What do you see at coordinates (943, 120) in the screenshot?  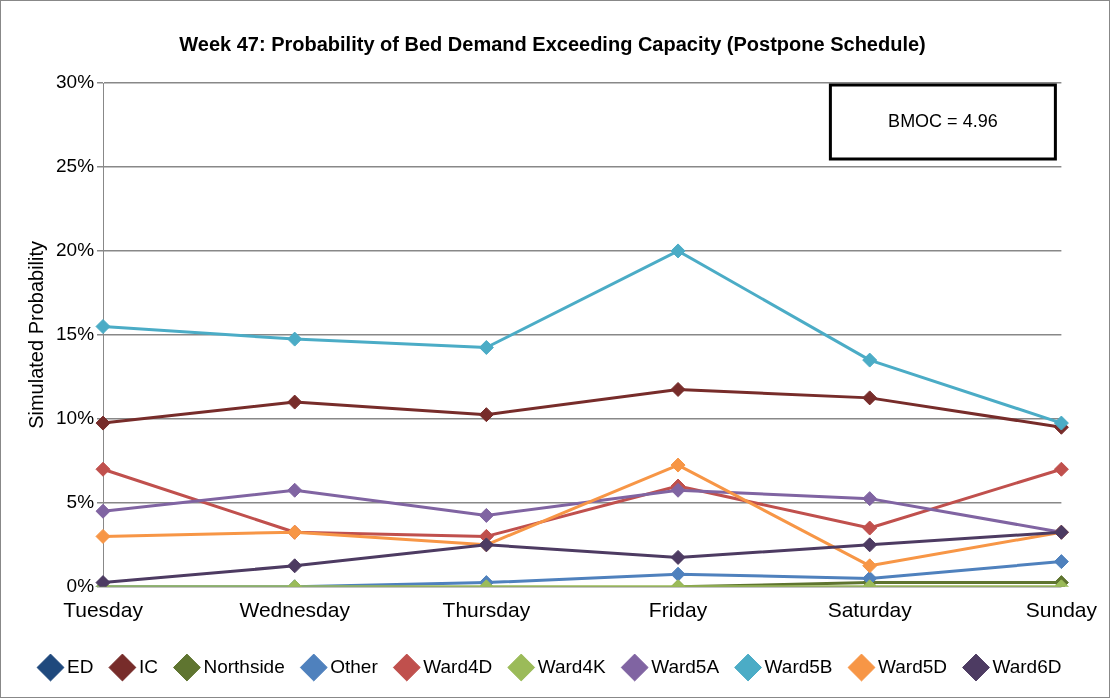 I see `annotation: BMOC = 4.96` at bounding box center [943, 120].